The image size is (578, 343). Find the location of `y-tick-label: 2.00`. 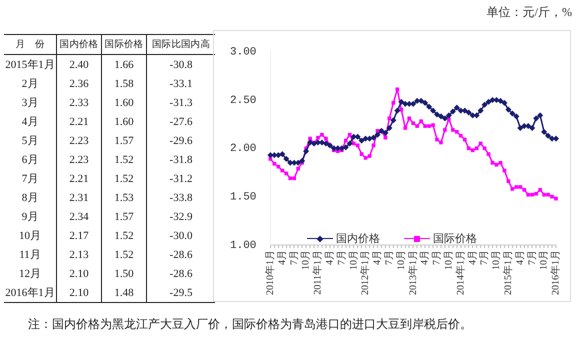

y-tick-label: 2.00 is located at coordinates (243, 149).